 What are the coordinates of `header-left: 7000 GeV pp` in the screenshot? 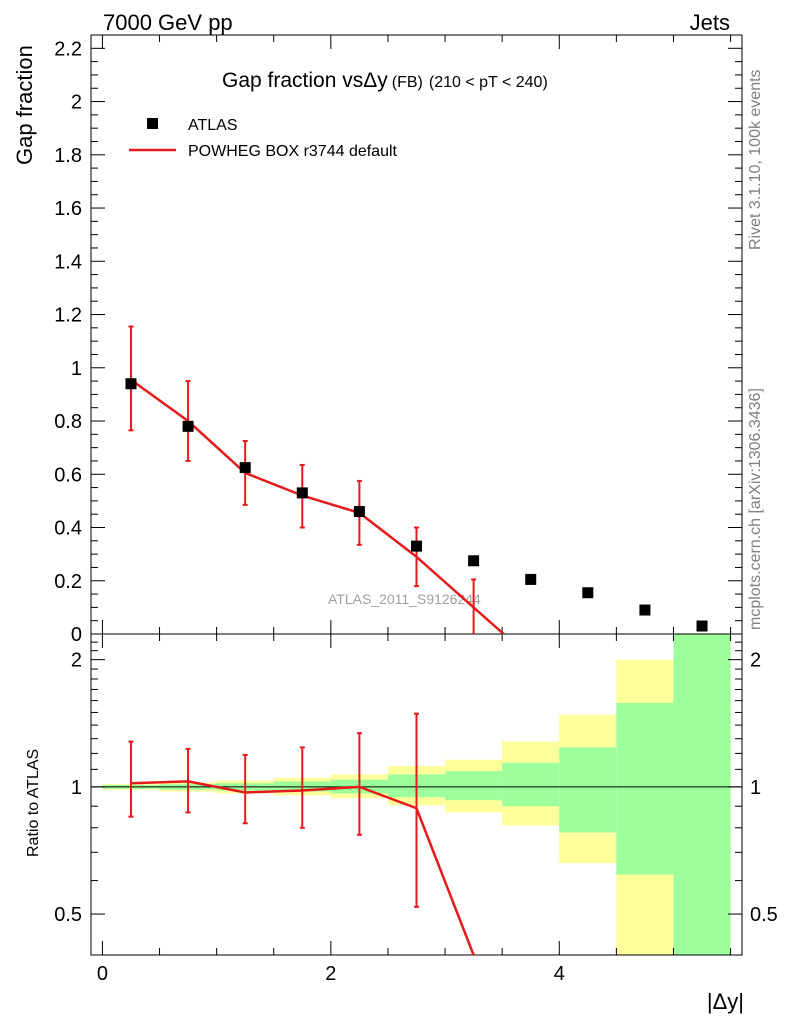 It's located at (168, 22).